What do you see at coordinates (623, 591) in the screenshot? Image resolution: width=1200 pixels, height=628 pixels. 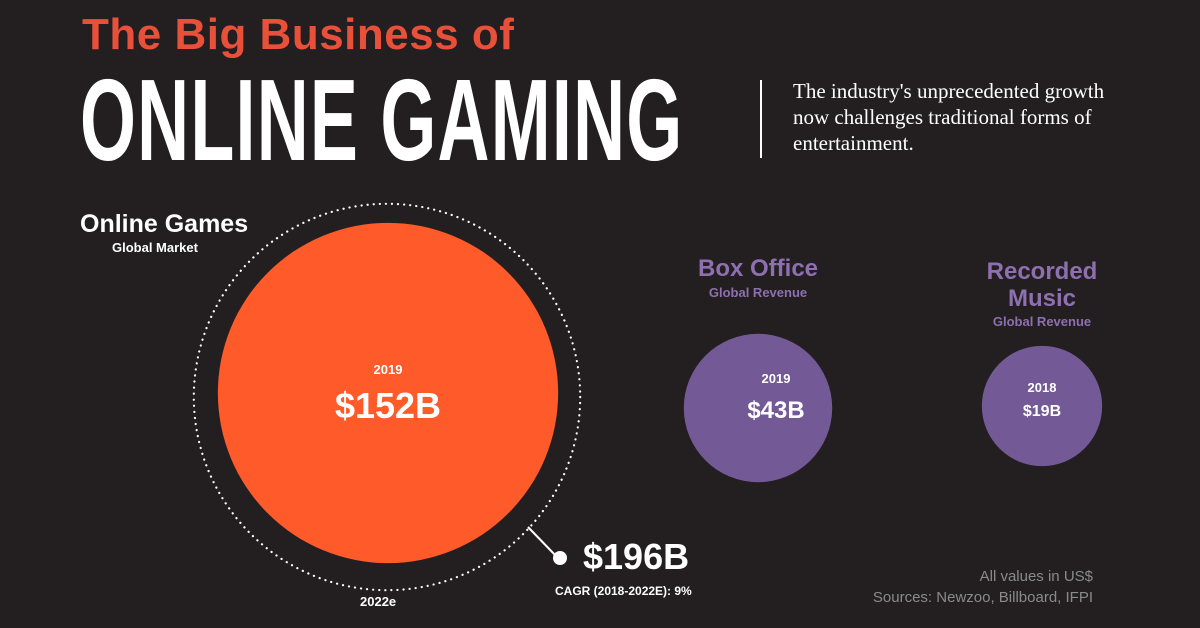 I see `cagr-label: CAGR (2018-2022E): 9%` at bounding box center [623, 591].